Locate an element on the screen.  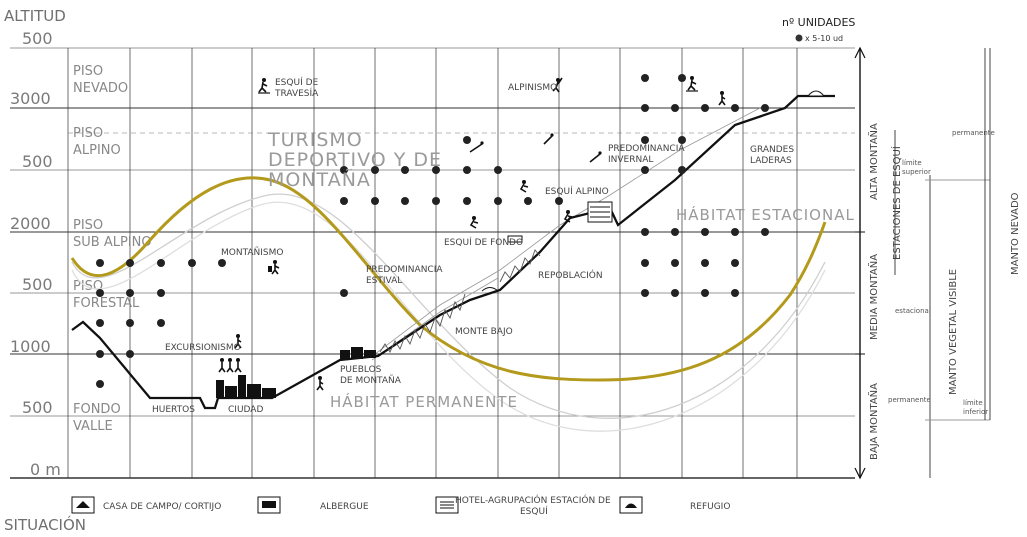
side-limite-superior-2: superior is located at coordinates (916, 172).